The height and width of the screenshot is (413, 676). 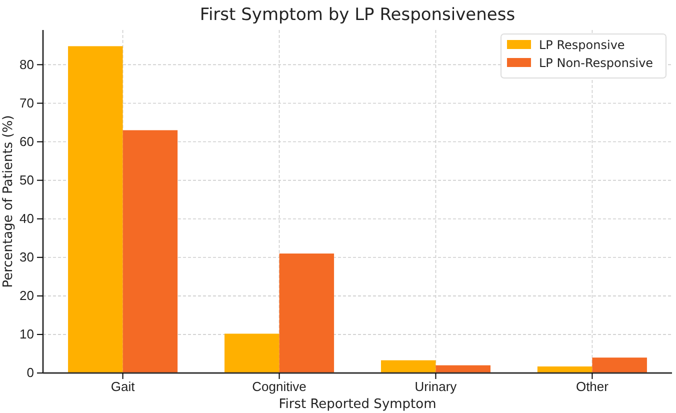 What do you see at coordinates (27, 296) in the screenshot?
I see `y-tick-label: 20` at bounding box center [27, 296].